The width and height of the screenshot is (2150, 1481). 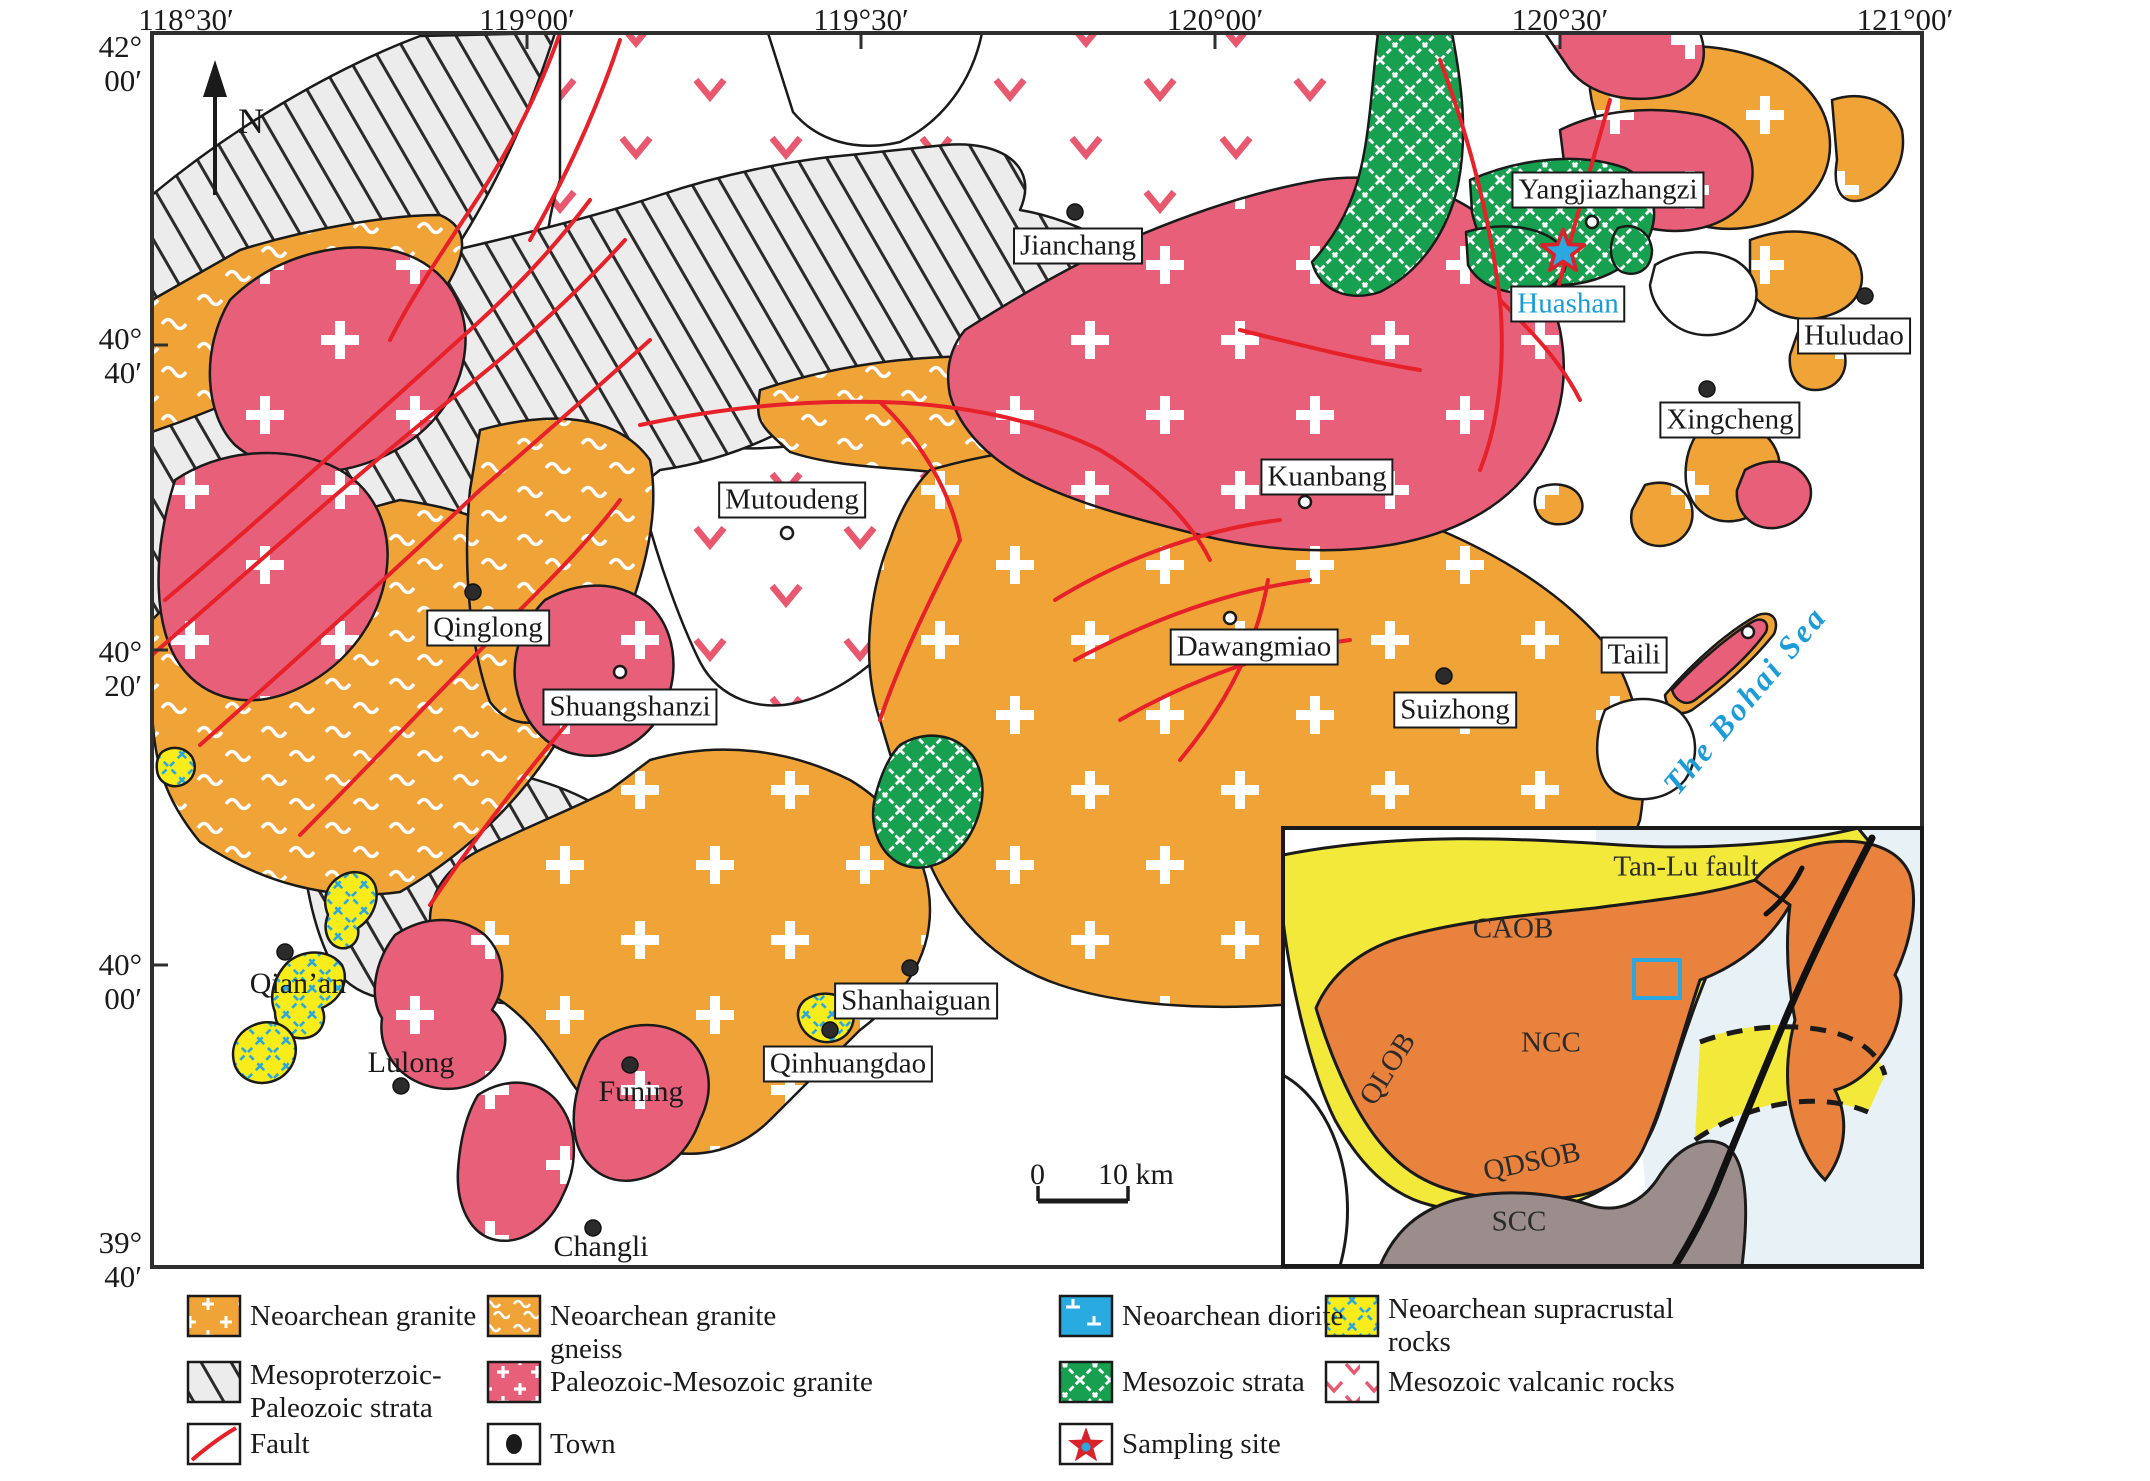 What do you see at coordinates (1608, 190) in the screenshot?
I see `town-label-yangjiazhangzi: Yangjiazhangzi` at bounding box center [1608, 190].